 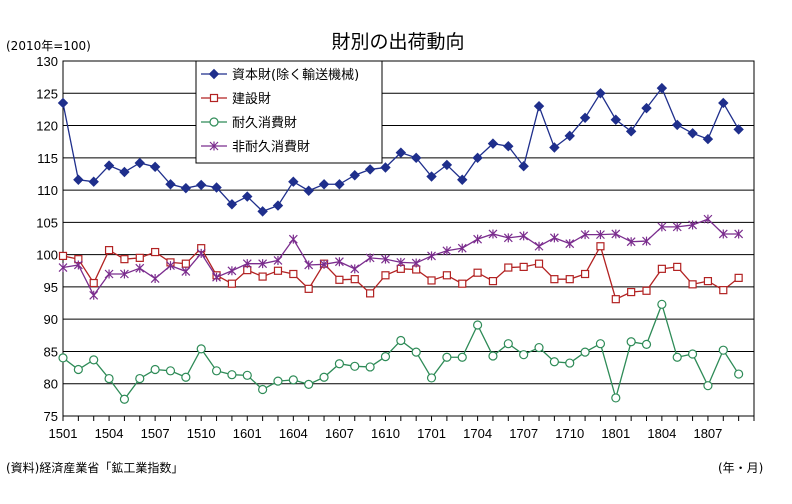 I want to click on x-tick-label: 1507, so click(x=155, y=433).